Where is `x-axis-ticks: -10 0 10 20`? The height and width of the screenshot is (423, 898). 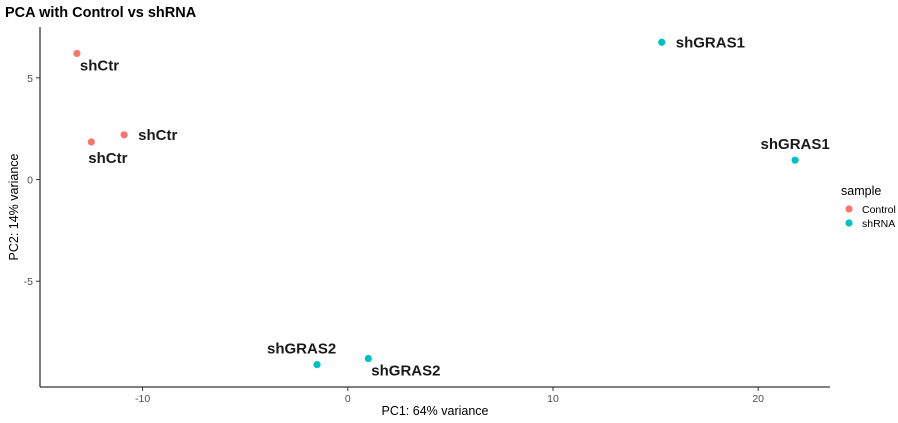
x-axis-ticks: -10 0 10 20 is located at coordinates (449, 396).